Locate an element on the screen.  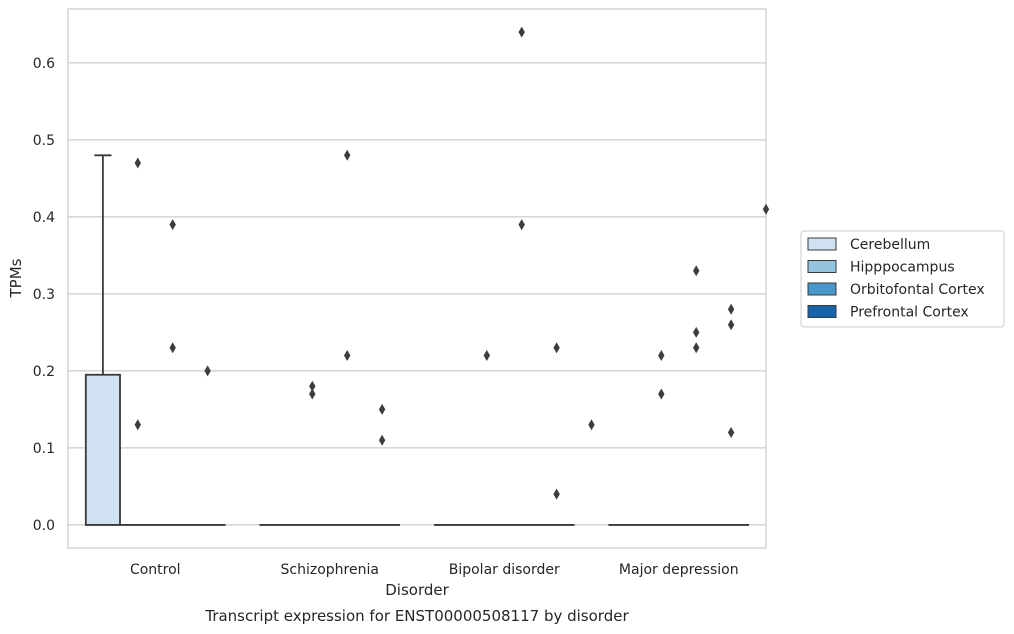
x-tick-label: Major depression is located at coordinates (679, 570).